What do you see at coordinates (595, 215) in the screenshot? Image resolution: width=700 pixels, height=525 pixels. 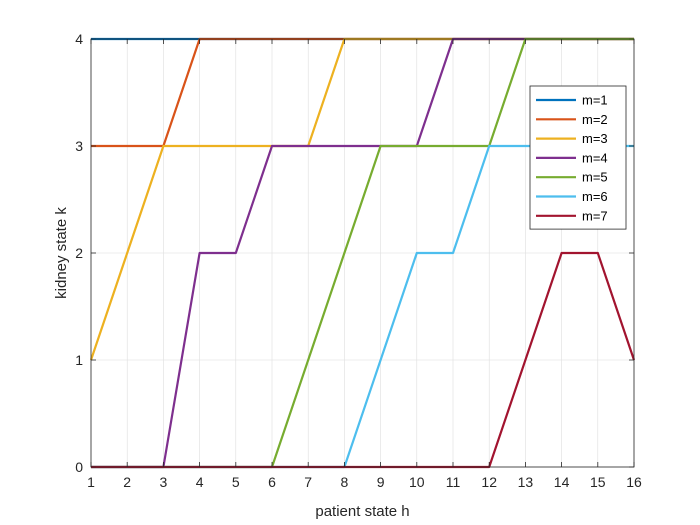 I see `legend-label: m=7` at bounding box center [595, 215].